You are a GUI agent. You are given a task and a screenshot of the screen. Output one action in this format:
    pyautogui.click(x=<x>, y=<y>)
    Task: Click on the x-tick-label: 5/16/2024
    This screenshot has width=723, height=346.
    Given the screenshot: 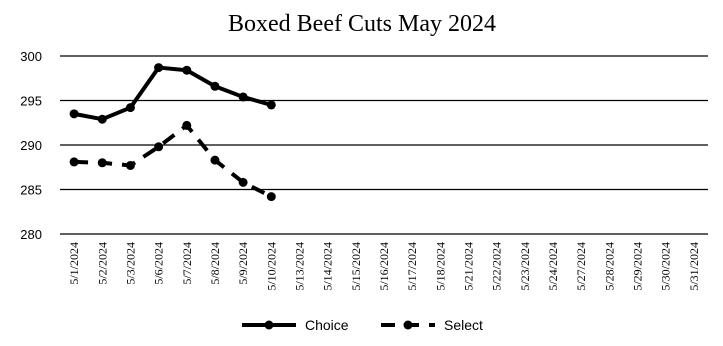 What is the action you would take?
    pyautogui.click(x=384, y=266)
    